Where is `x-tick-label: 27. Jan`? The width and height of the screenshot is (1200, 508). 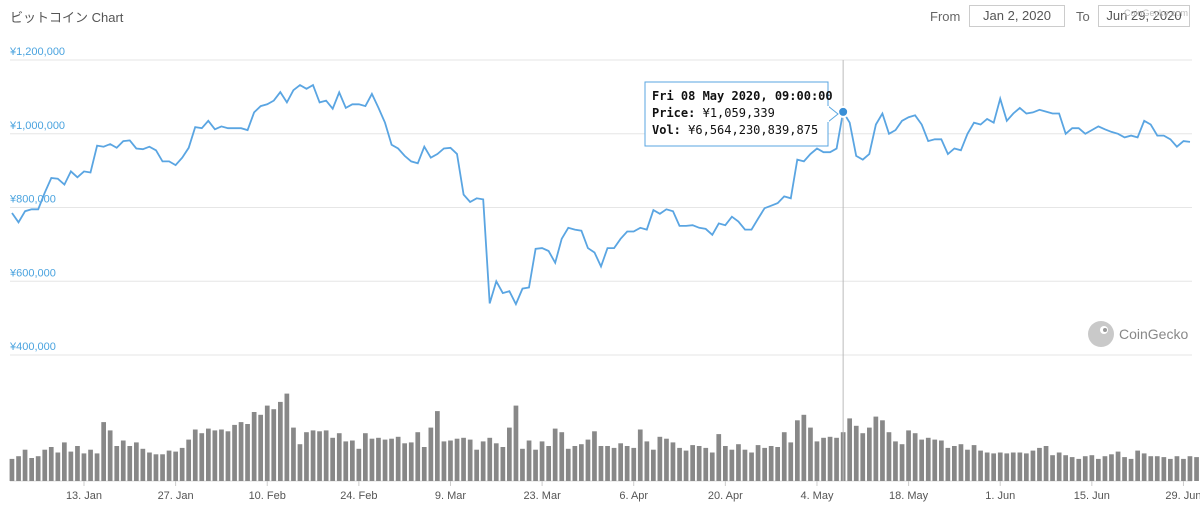 x-tick-label: 27. Jan is located at coordinates (176, 496).